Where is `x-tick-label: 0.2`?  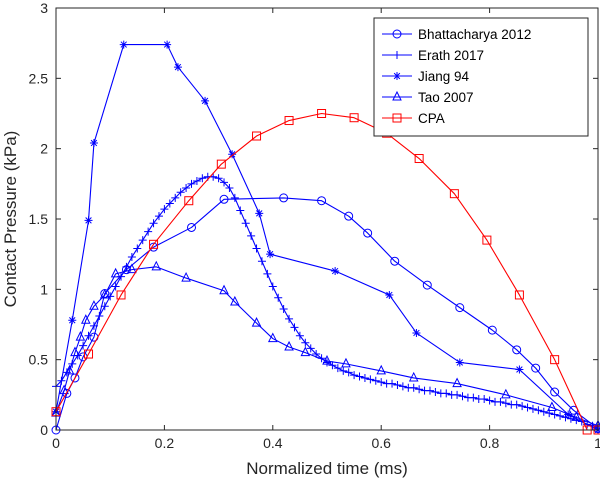 x-tick-label: 0.2 is located at coordinates (165, 443).